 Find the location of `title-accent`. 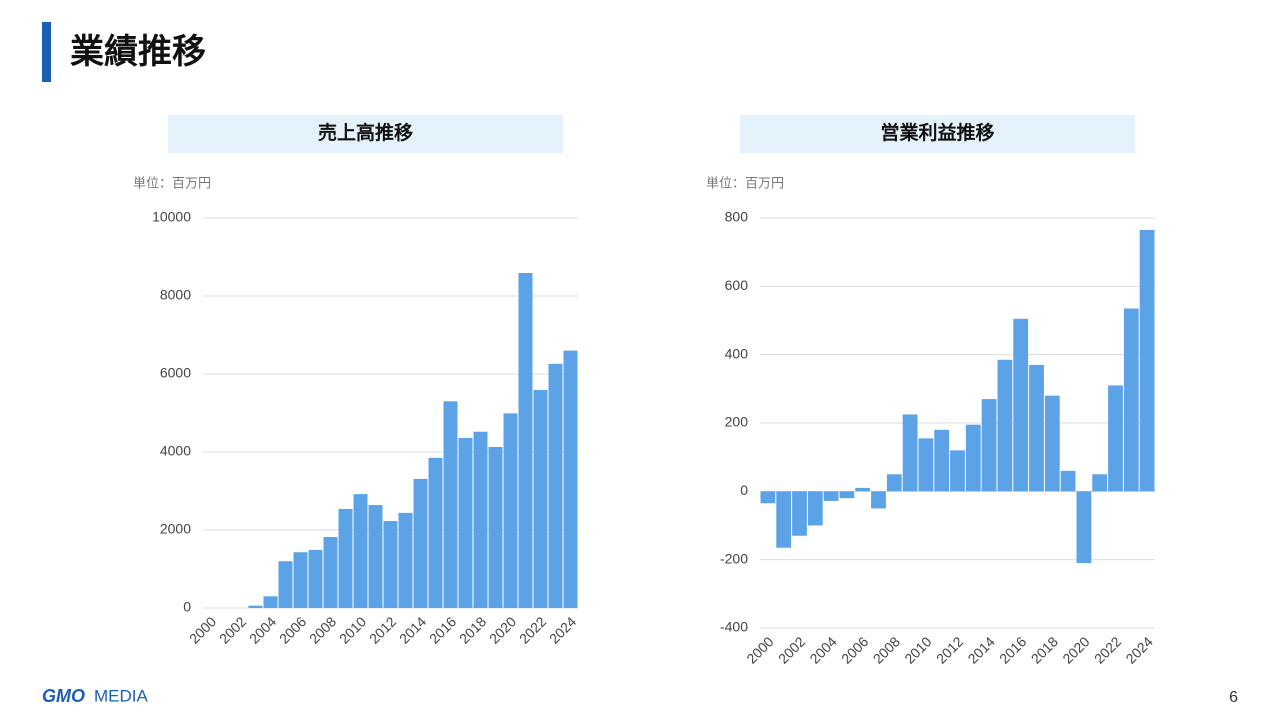

title-accent is located at coordinates (46, 52).